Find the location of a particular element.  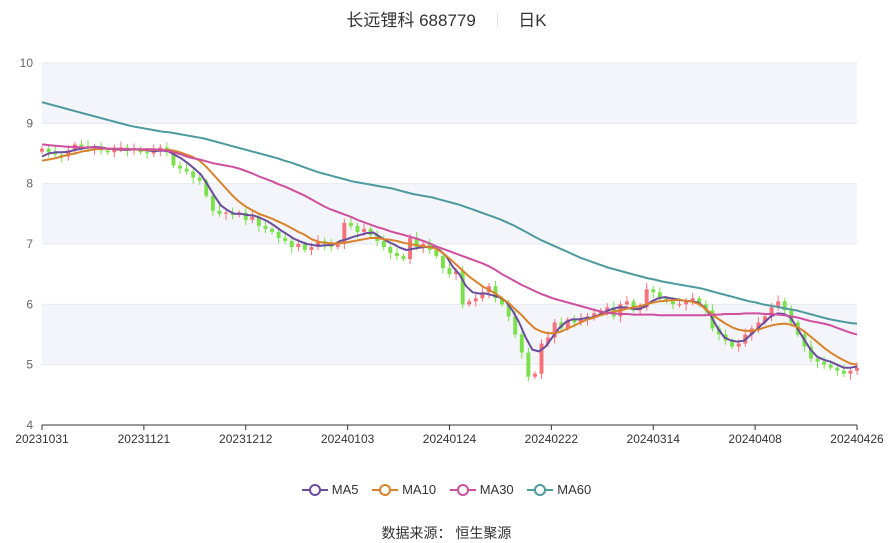

x-tick-label: 20240408 is located at coordinates (755, 439).